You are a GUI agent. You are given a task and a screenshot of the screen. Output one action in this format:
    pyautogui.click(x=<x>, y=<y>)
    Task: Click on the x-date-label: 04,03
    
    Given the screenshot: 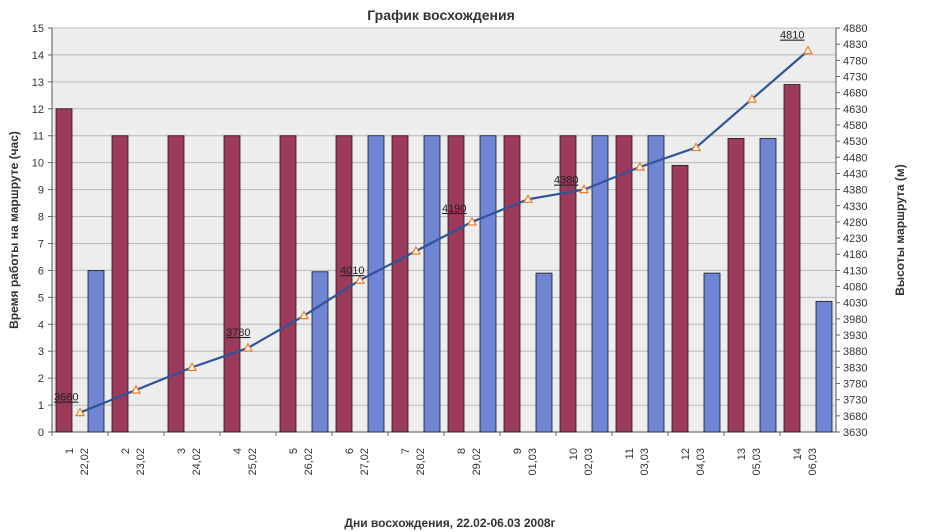 What is the action you would take?
    pyautogui.click(x=701, y=462)
    